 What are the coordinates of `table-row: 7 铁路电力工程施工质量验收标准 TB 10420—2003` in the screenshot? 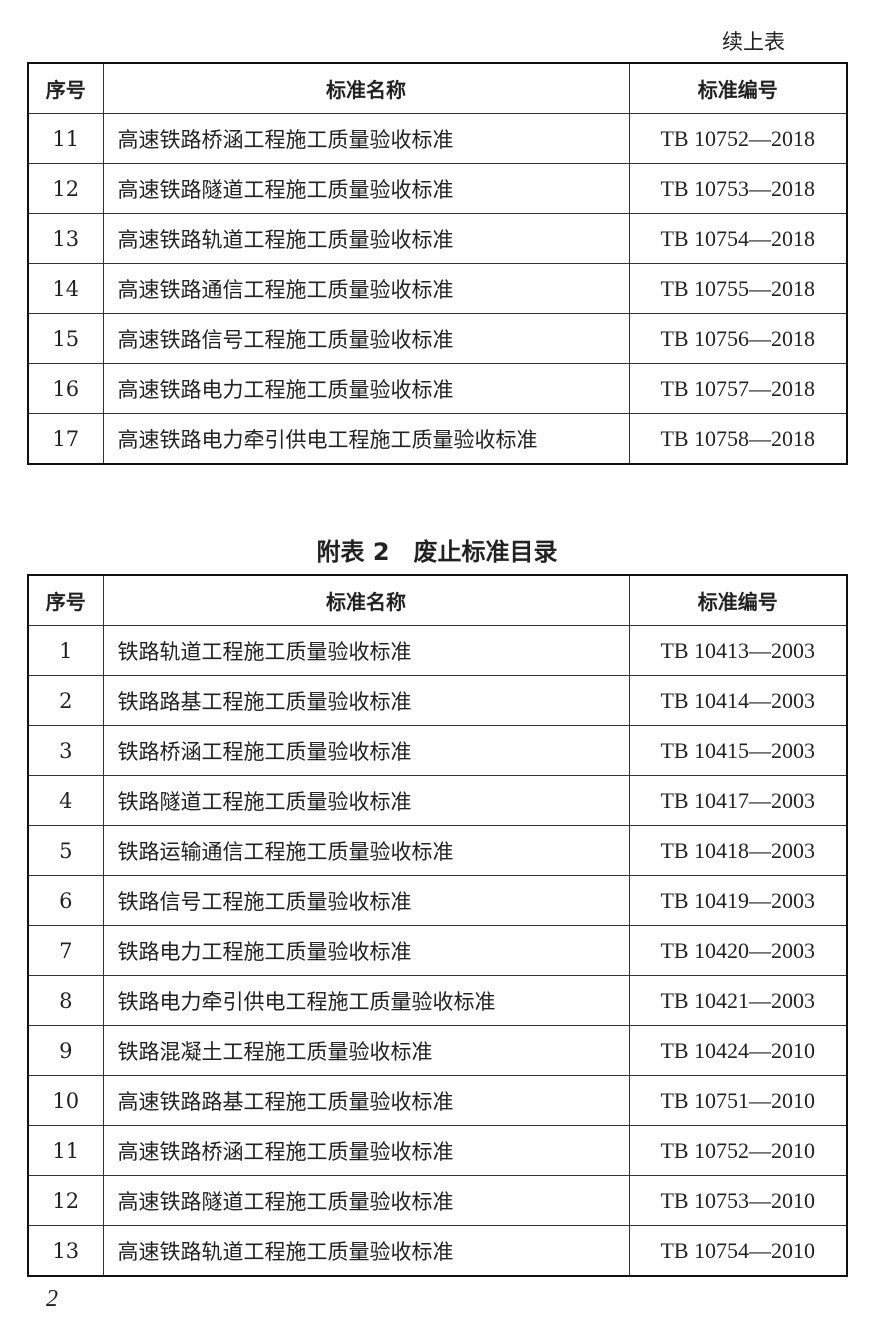 It's located at (437, 950).